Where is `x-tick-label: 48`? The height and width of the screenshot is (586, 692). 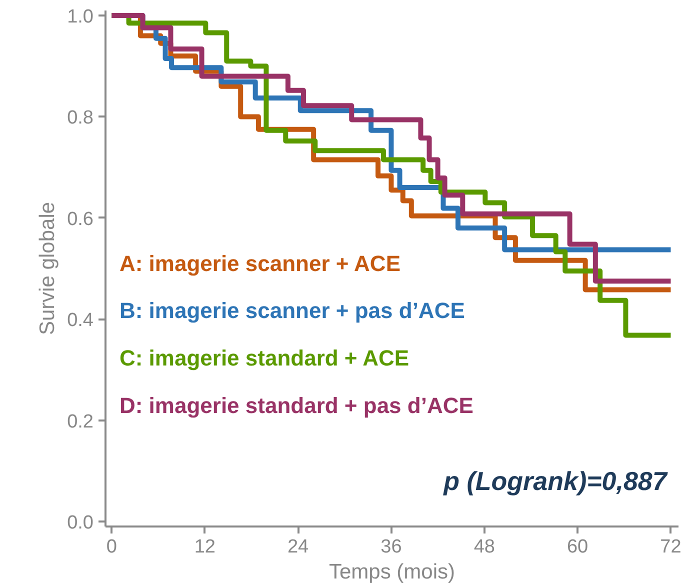
x-tick-label: 48 is located at coordinates (484, 547).